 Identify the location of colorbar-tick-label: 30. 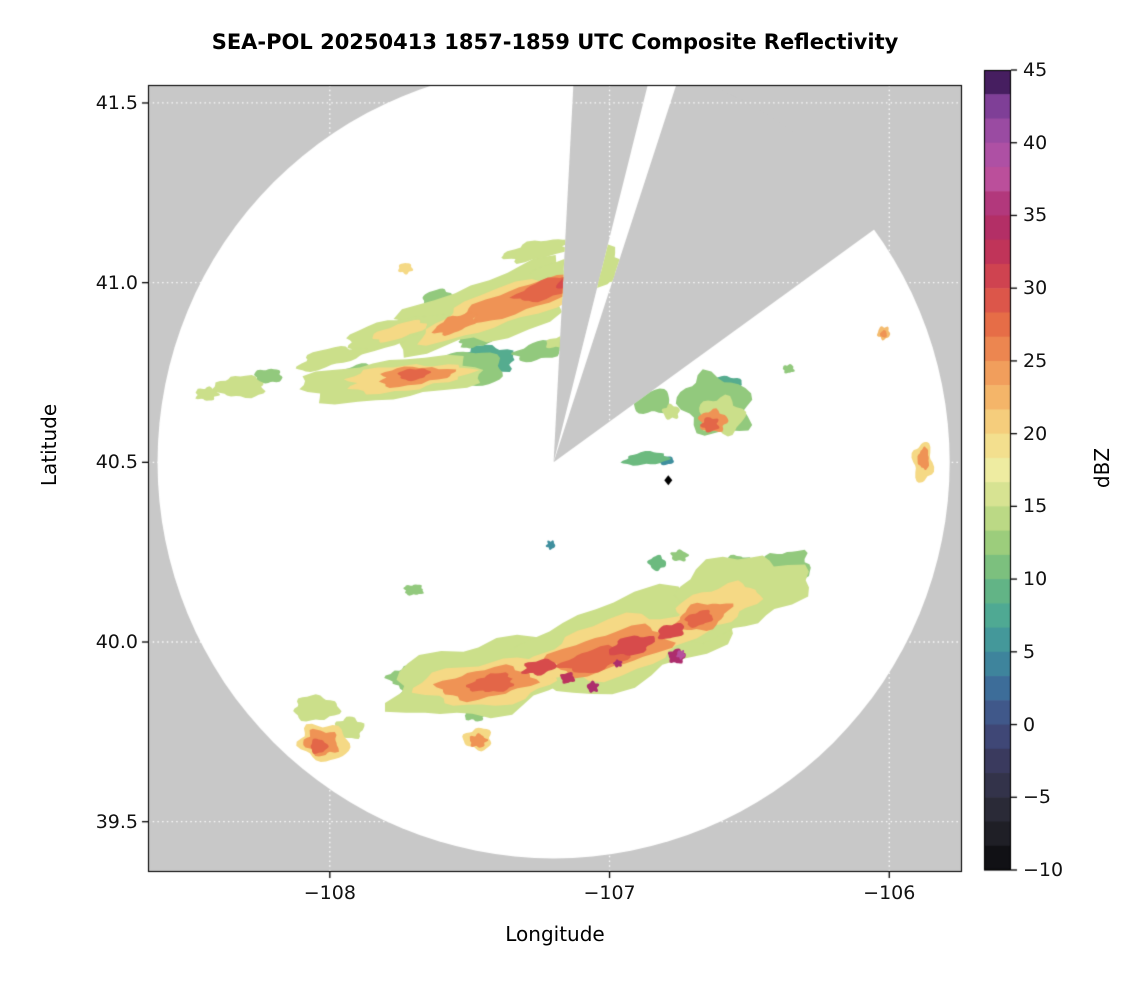
(1035, 288).